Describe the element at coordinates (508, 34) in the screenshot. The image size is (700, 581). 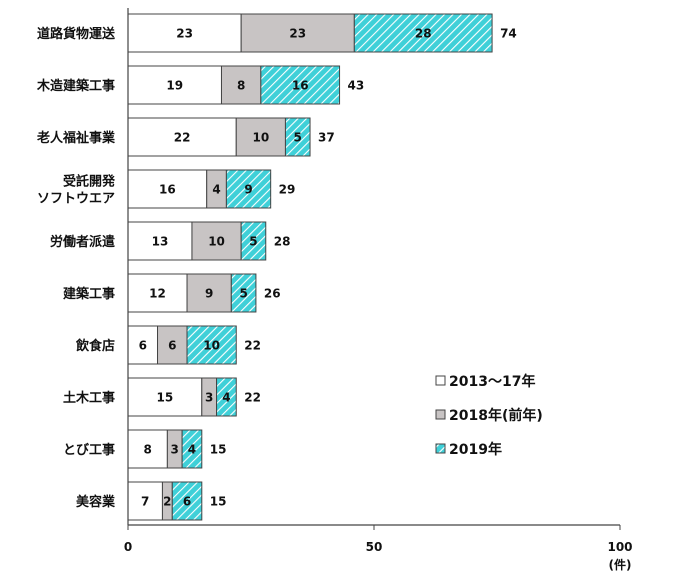
I see `total-value-label: 74` at that location.